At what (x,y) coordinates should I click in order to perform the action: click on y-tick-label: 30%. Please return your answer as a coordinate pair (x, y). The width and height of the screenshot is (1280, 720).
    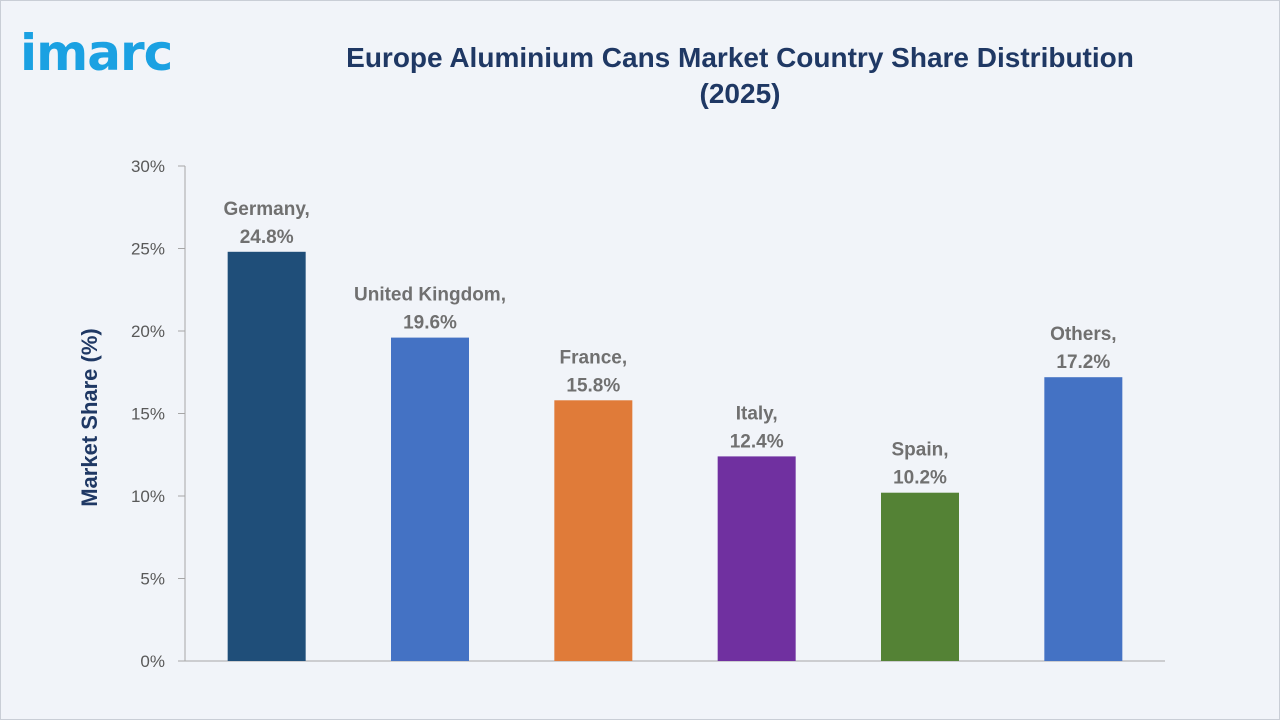
    Looking at the image, I should click on (148, 166).